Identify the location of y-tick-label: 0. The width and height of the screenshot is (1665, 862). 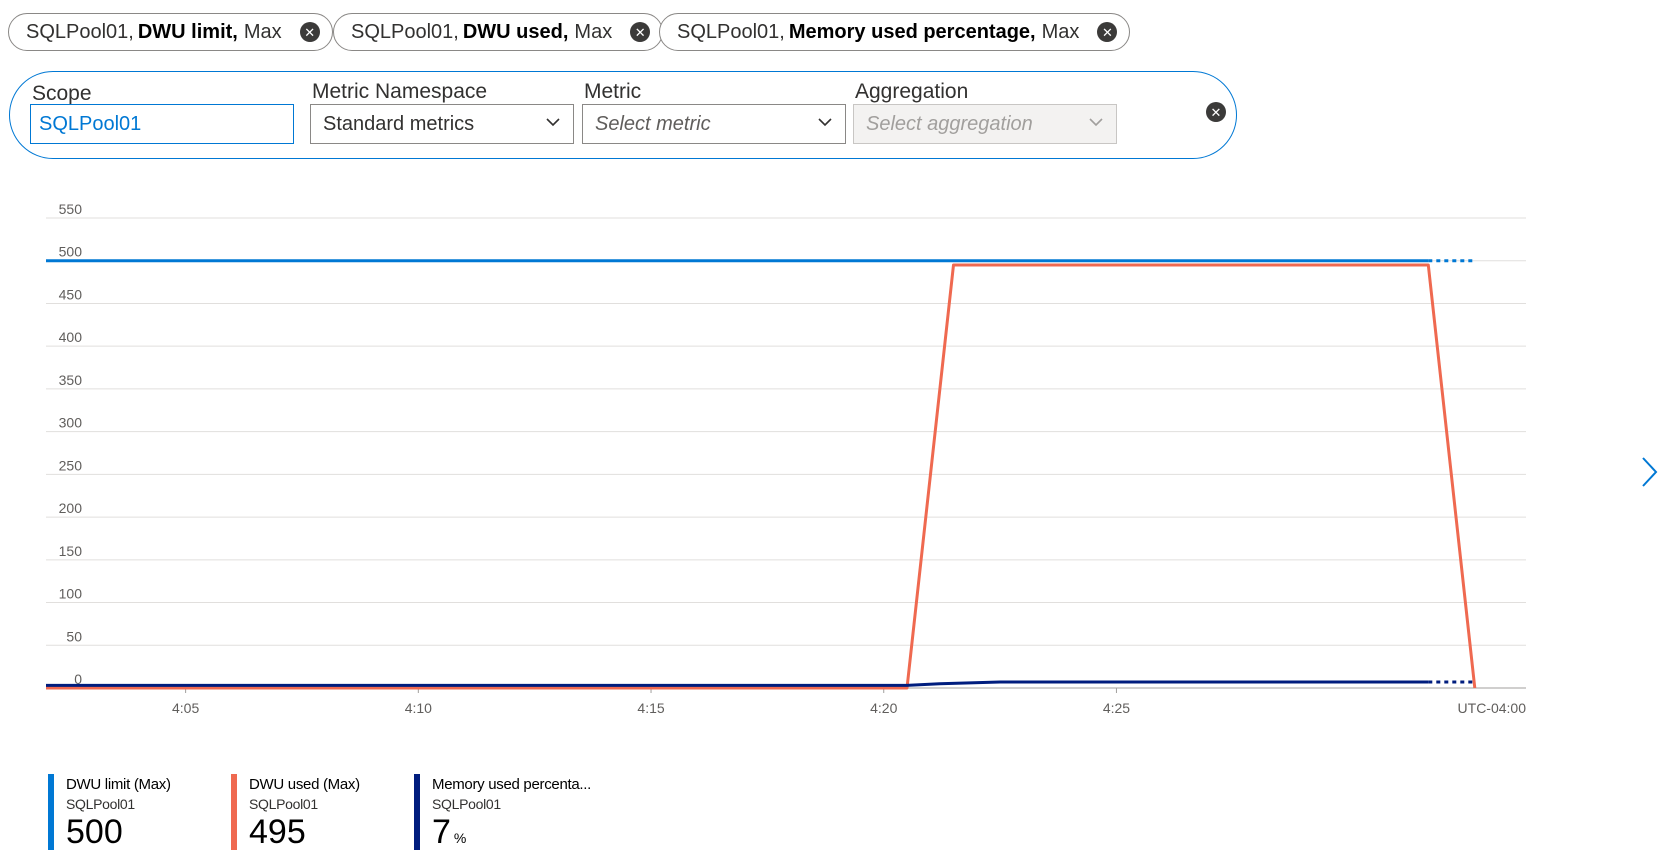
(78, 679).